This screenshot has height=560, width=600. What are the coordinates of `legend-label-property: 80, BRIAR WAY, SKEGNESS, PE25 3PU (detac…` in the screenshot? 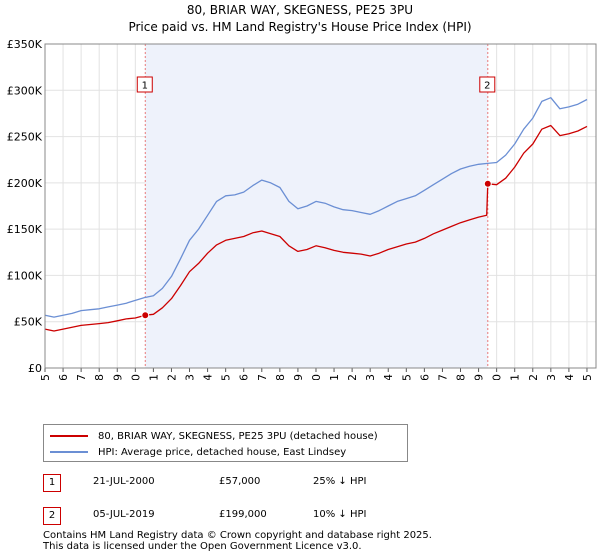 It's located at (238, 436).